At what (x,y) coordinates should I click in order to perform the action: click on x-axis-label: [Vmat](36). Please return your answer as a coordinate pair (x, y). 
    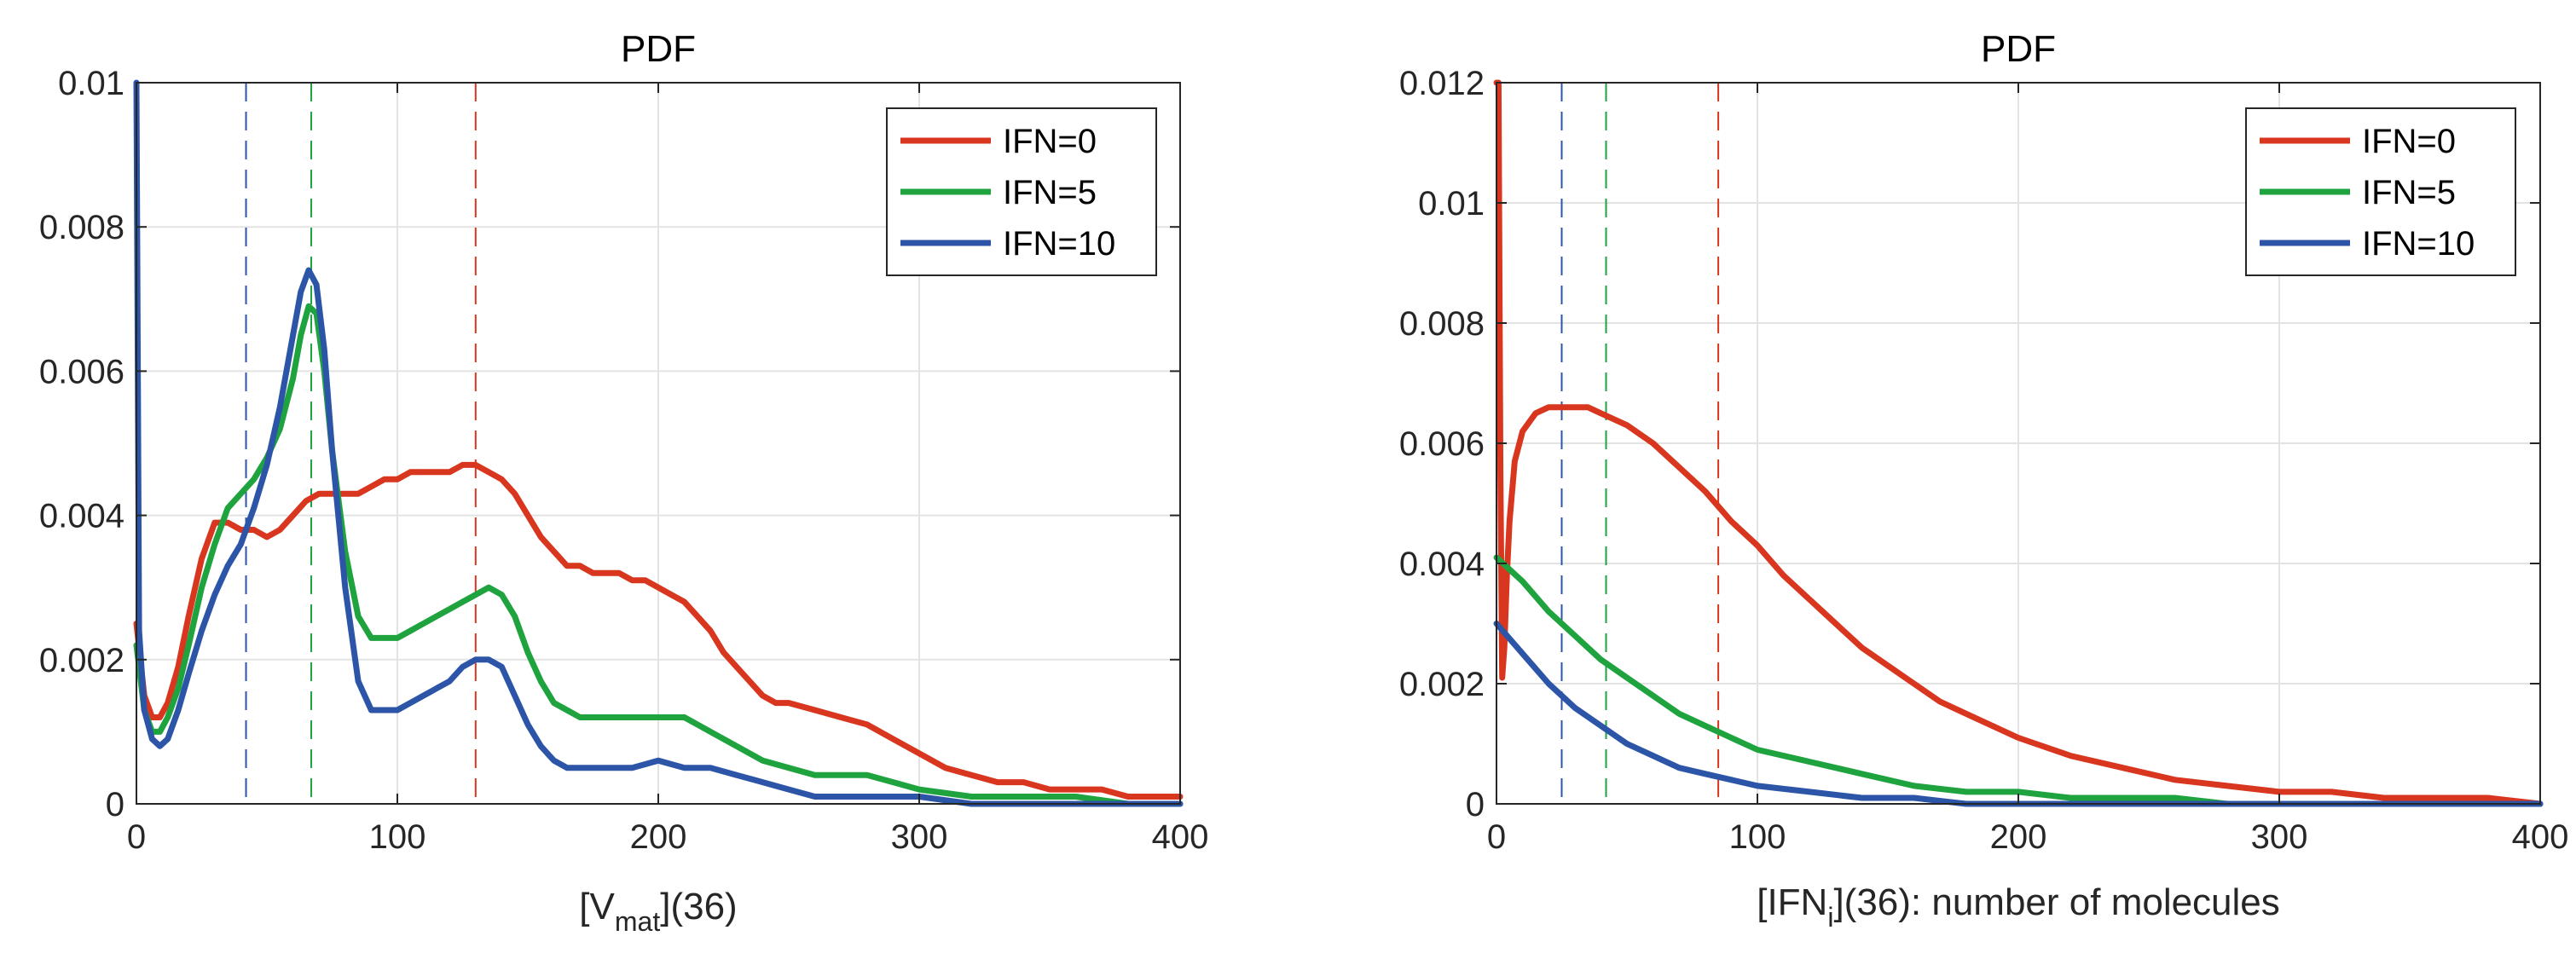
    Looking at the image, I should click on (658, 912).